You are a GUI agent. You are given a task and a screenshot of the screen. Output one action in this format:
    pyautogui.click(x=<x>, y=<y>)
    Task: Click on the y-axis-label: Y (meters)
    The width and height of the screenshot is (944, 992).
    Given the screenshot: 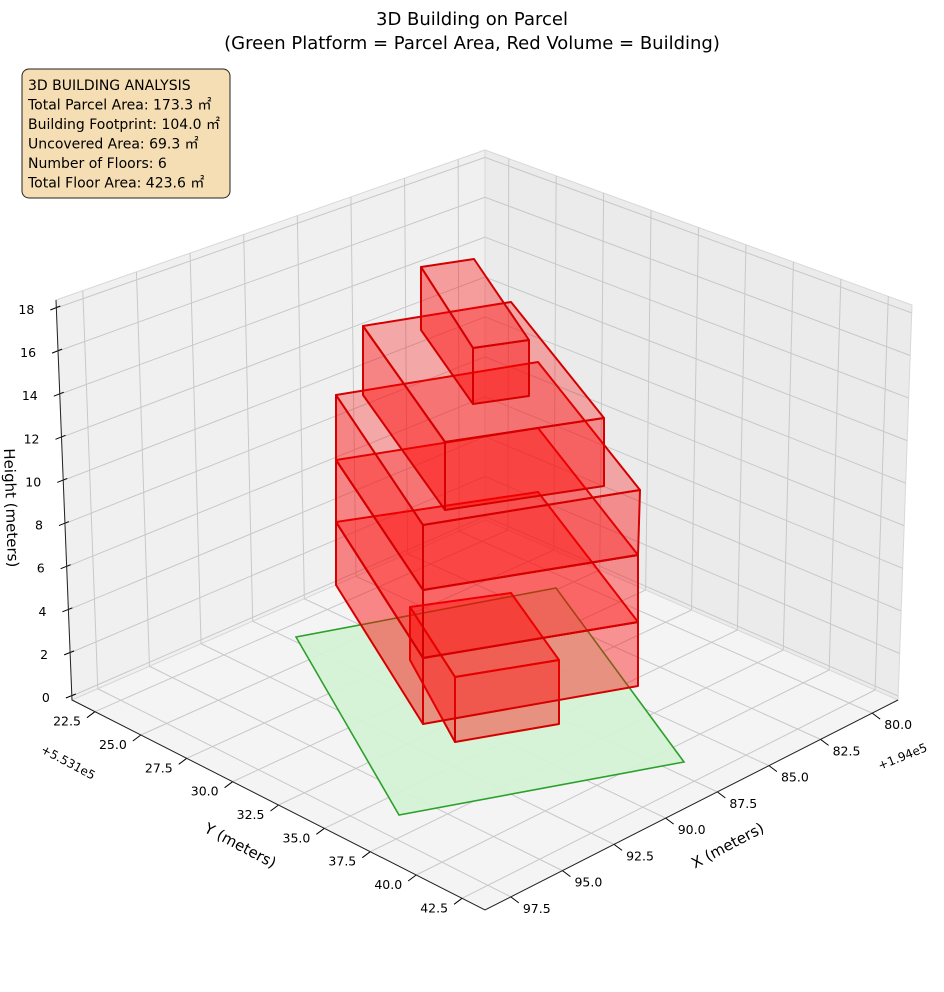 What is the action you would take?
    pyautogui.click(x=240, y=845)
    